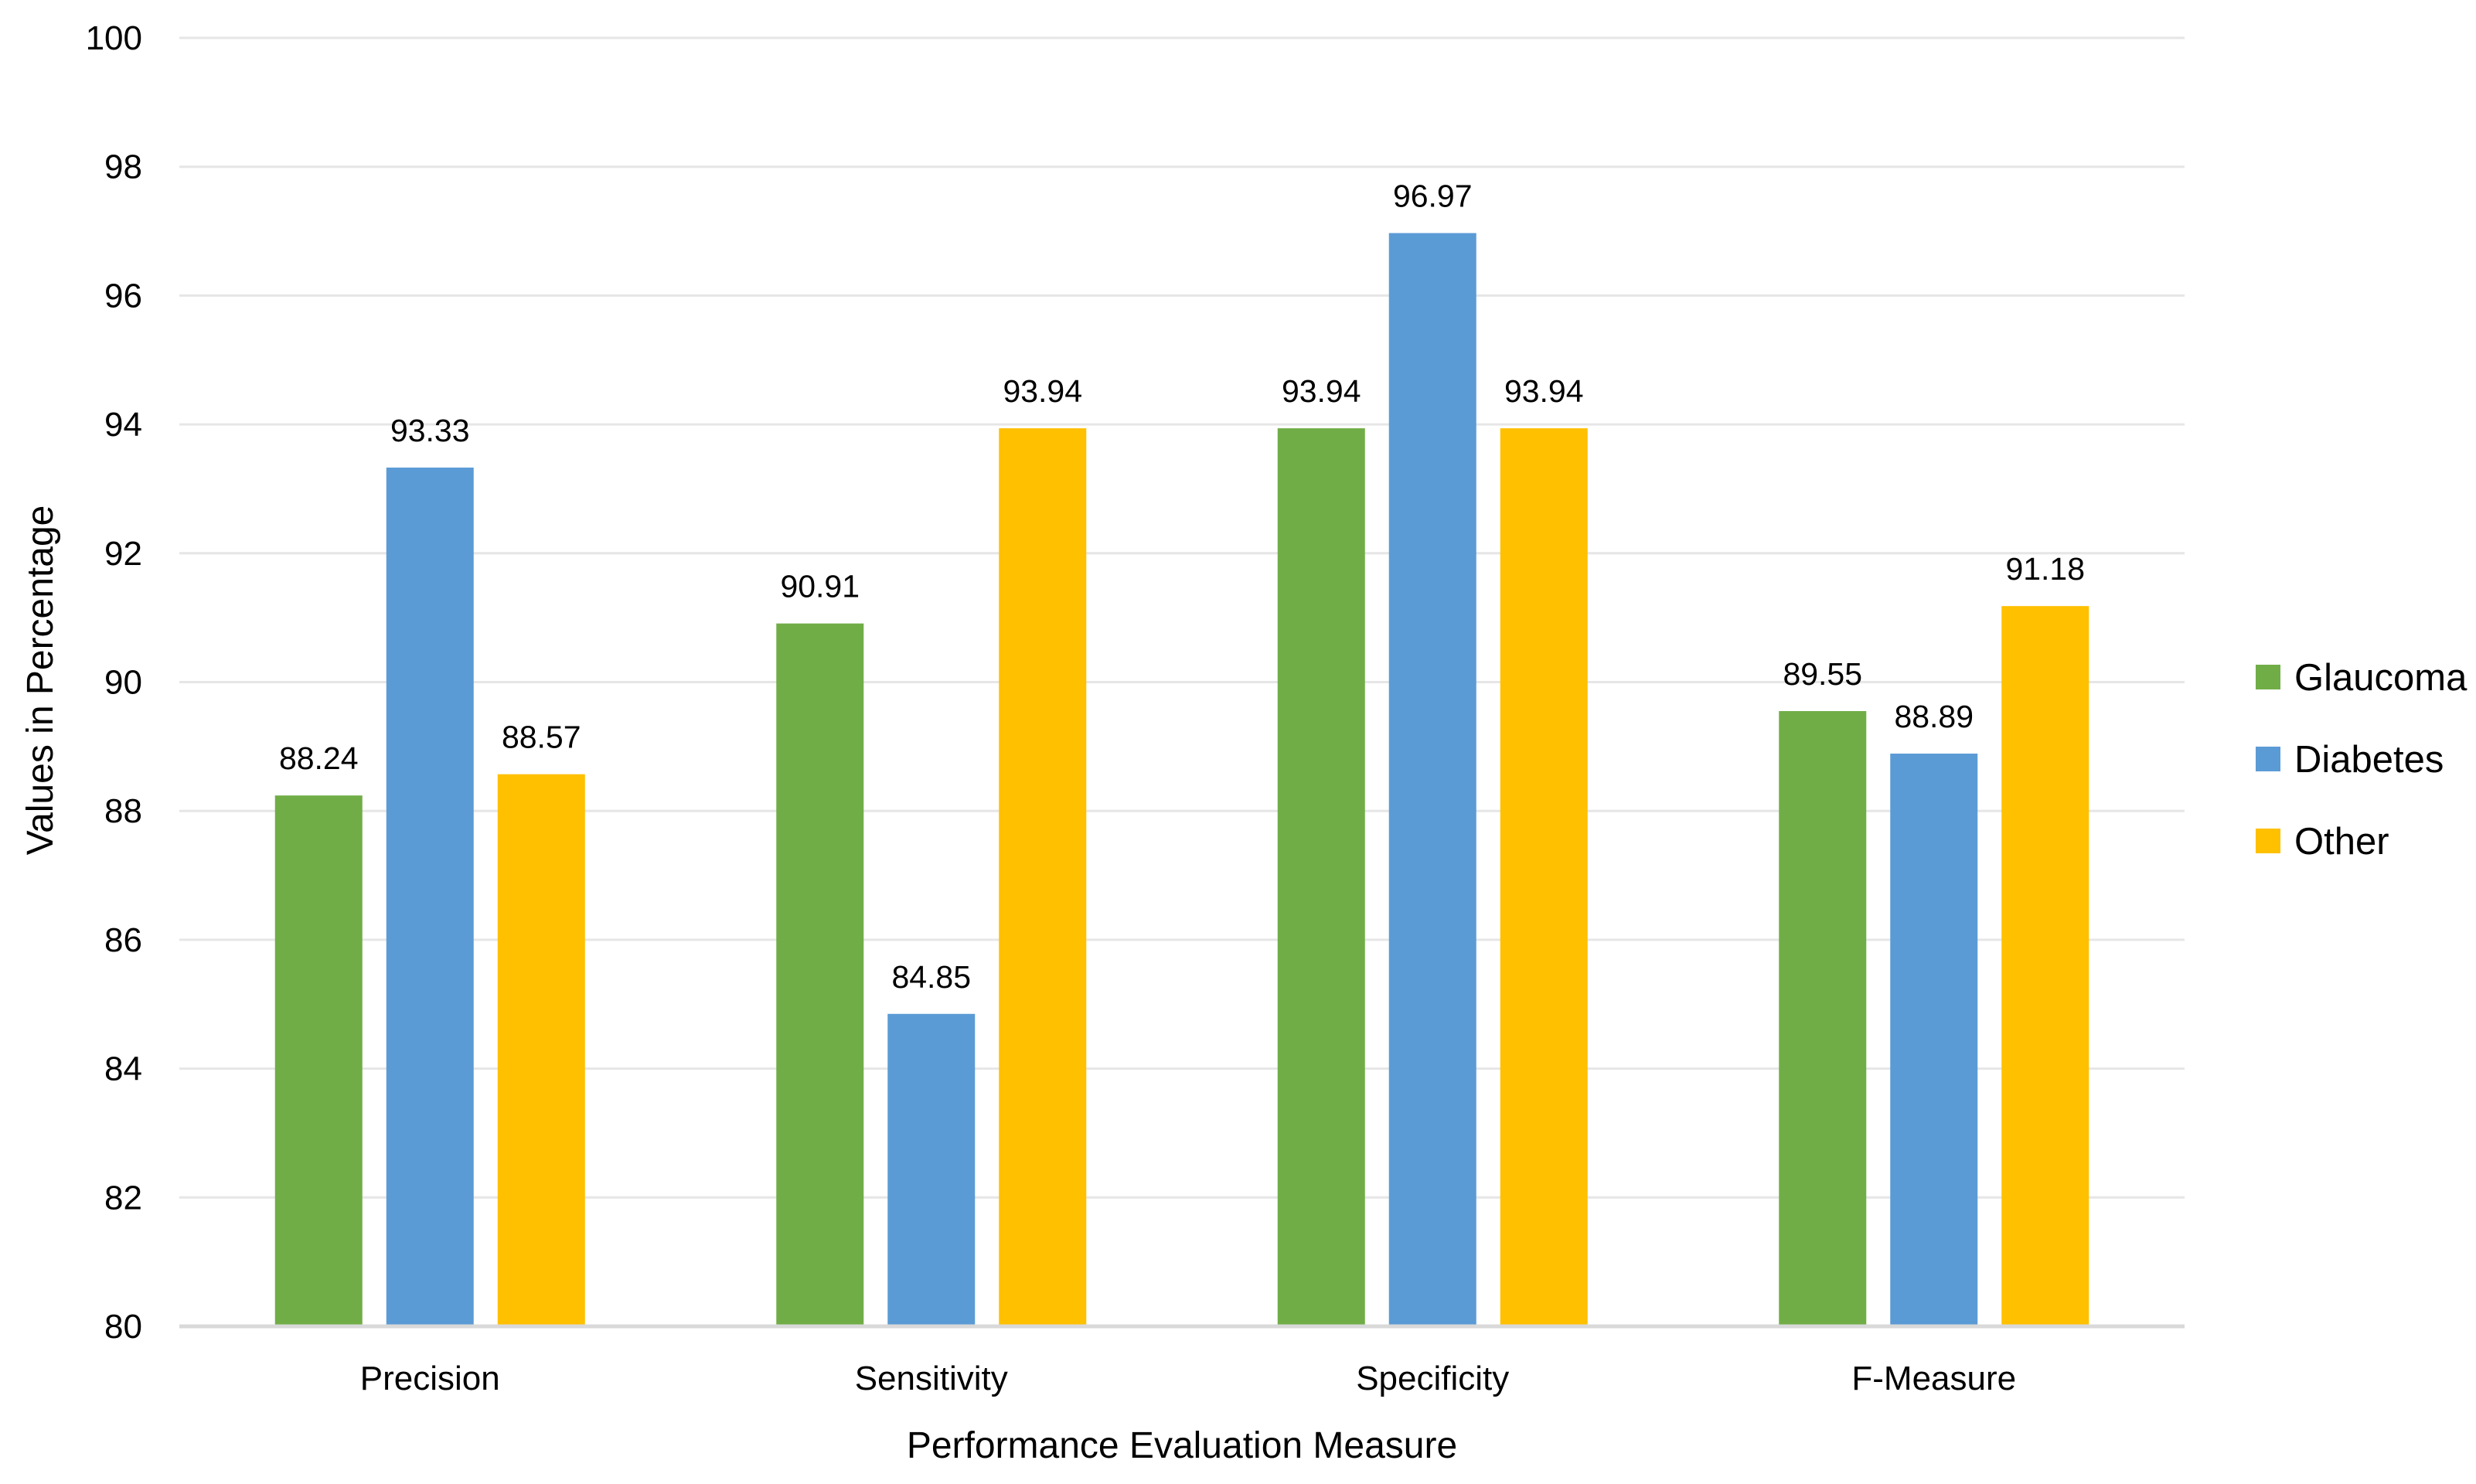 The image size is (2476, 1484). I want to click on x-tick-label: Specificity, so click(1432, 1378).